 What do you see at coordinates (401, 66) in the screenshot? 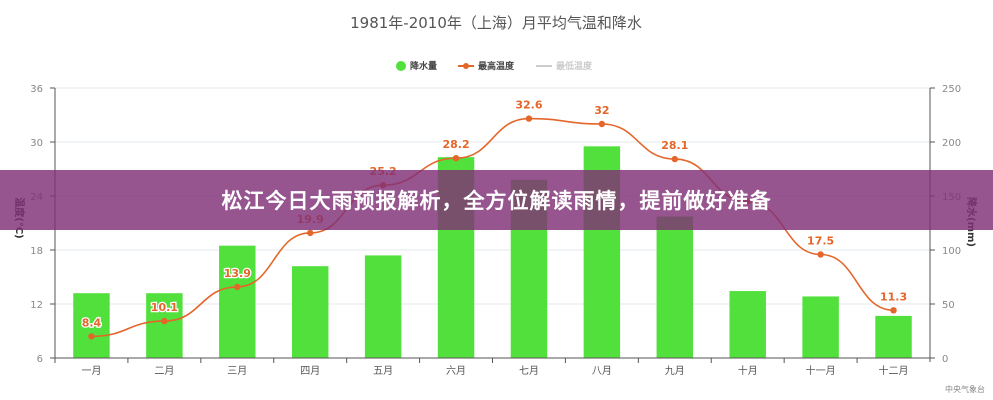
I see `legend-bar-marker` at bounding box center [401, 66].